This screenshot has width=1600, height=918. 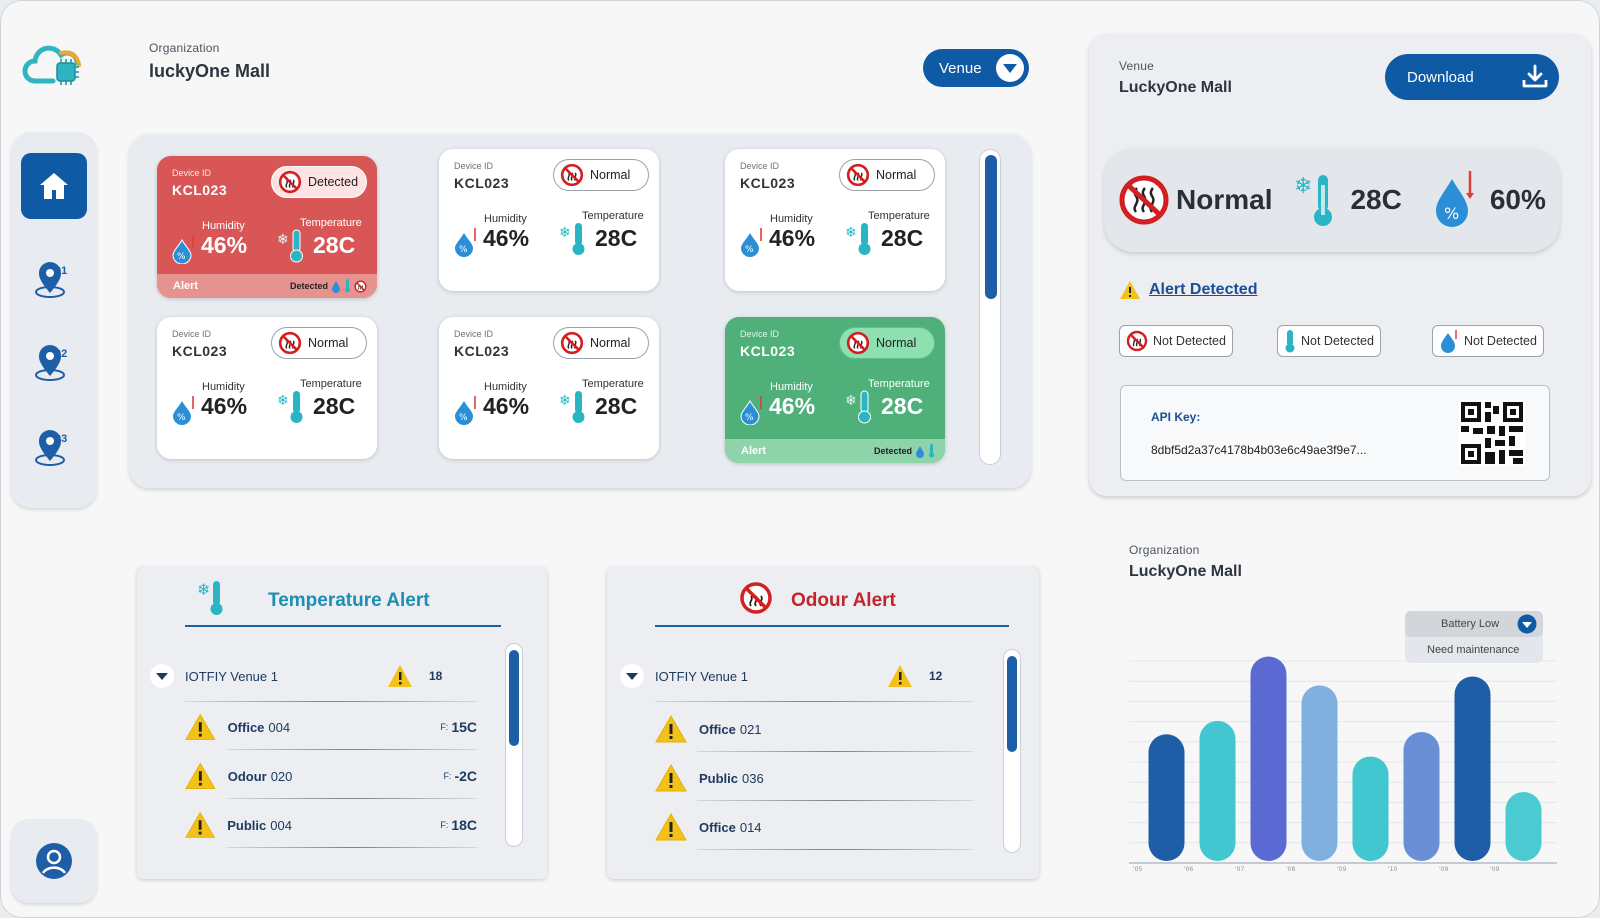 I want to click on item-f-label: F:, so click(x=447, y=776).